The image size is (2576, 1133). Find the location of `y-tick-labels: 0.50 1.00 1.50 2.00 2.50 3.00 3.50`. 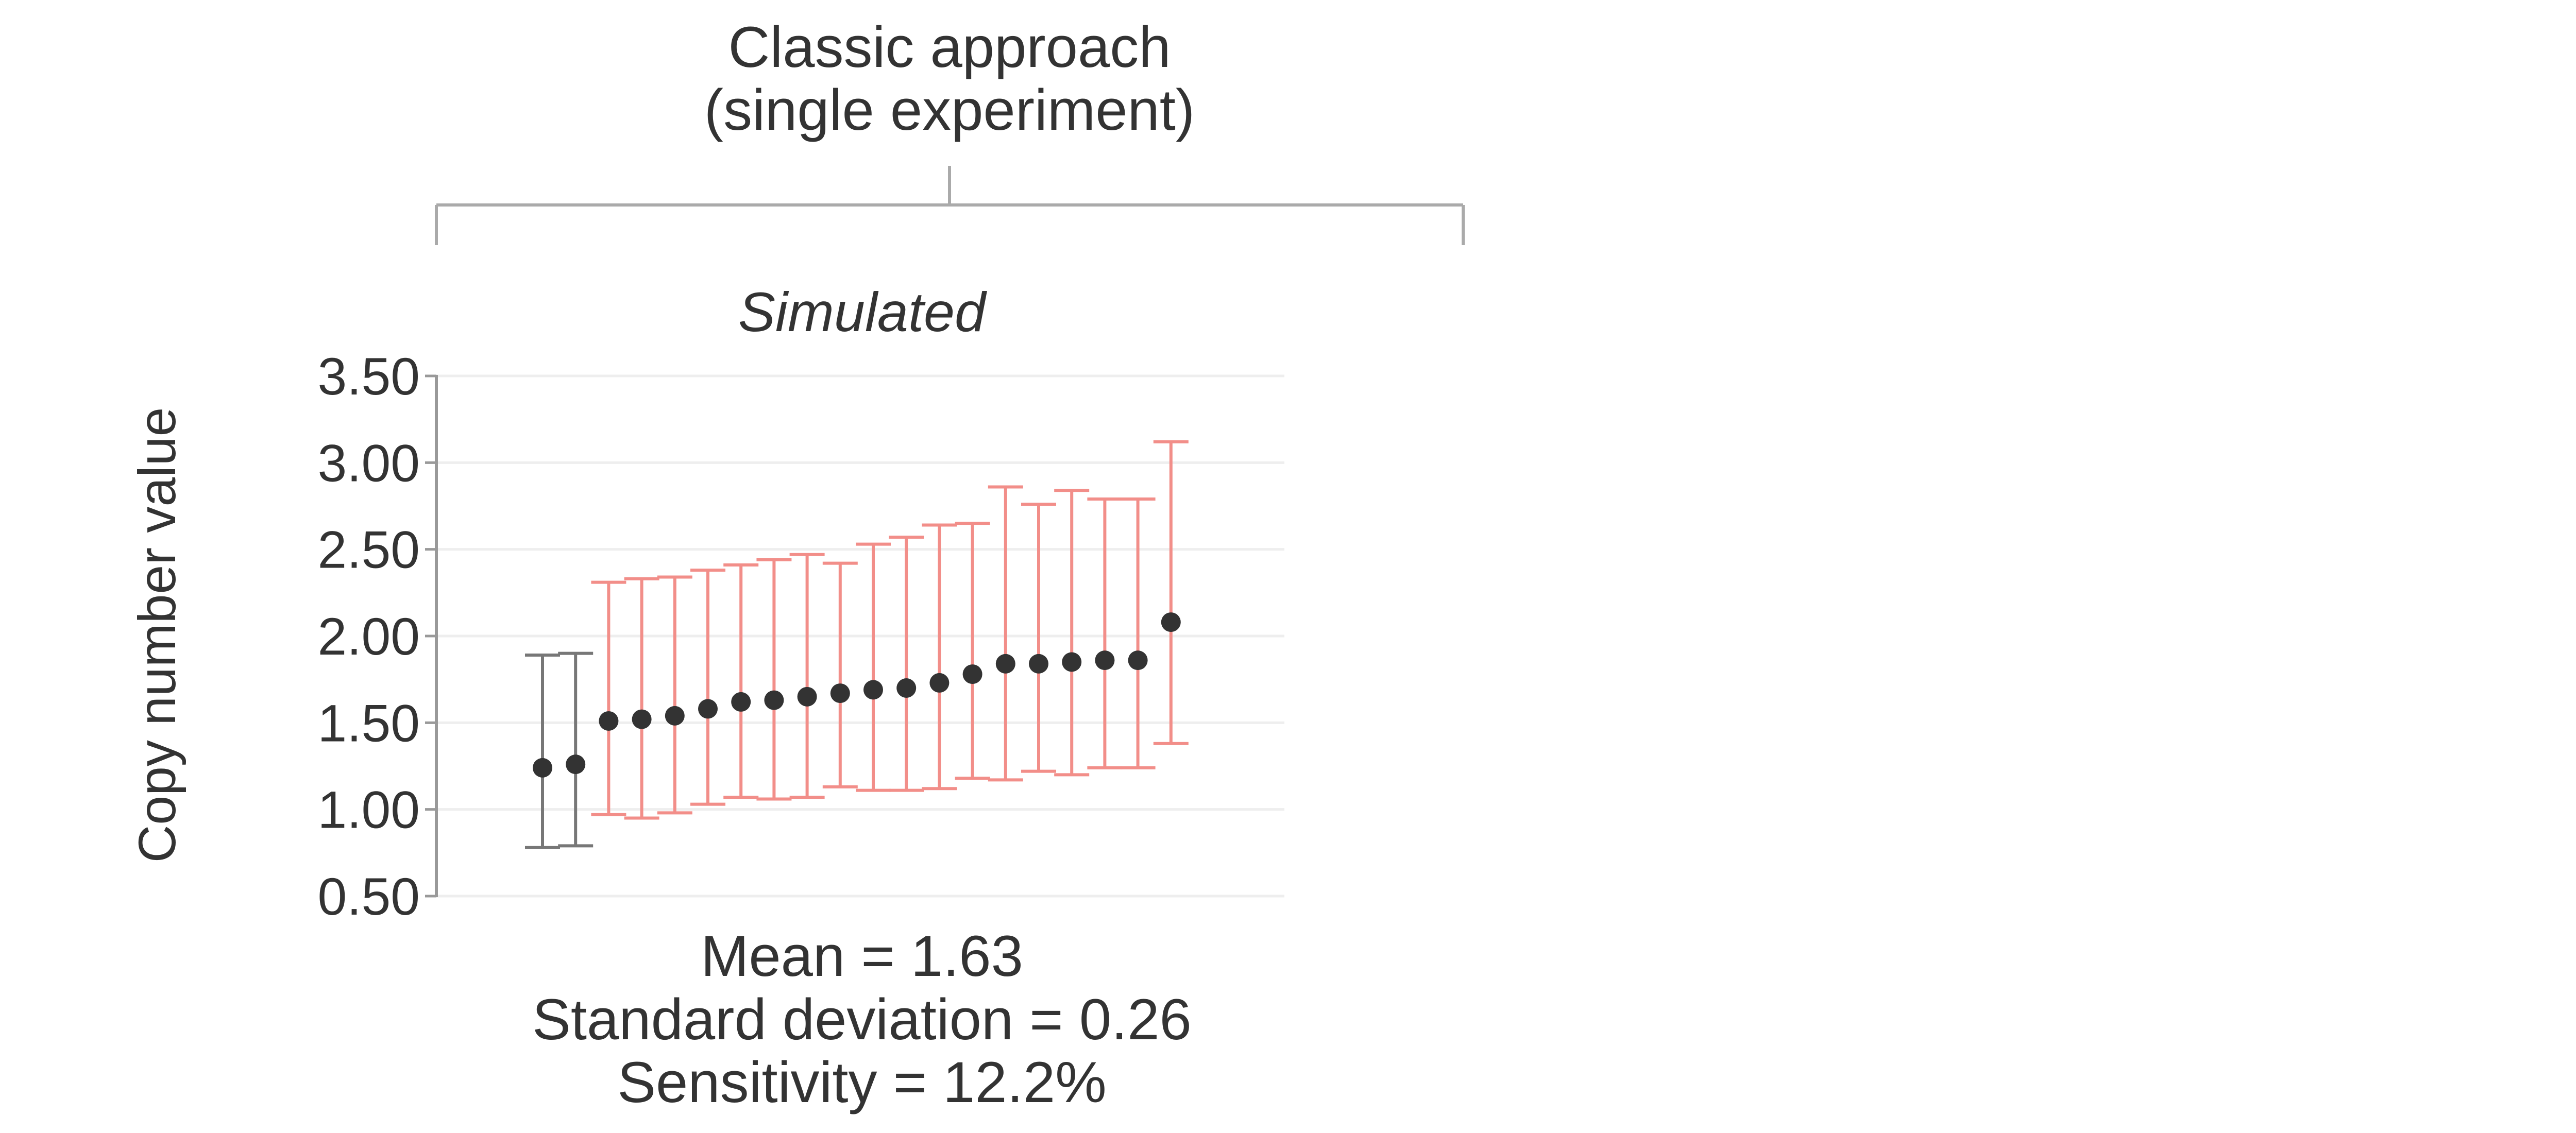

y-tick-labels: 0.50 1.00 1.50 2.00 2.50 3.00 3.50 is located at coordinates (369, 636).